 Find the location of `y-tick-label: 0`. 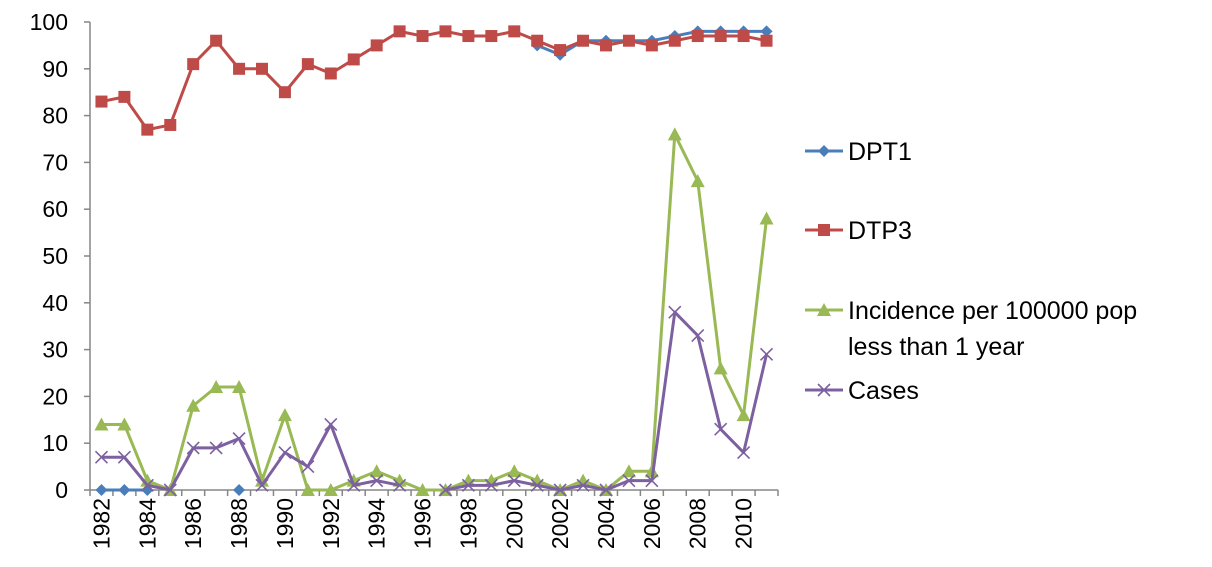

y-tick-label: 0 is located at coordinates (61, 490).